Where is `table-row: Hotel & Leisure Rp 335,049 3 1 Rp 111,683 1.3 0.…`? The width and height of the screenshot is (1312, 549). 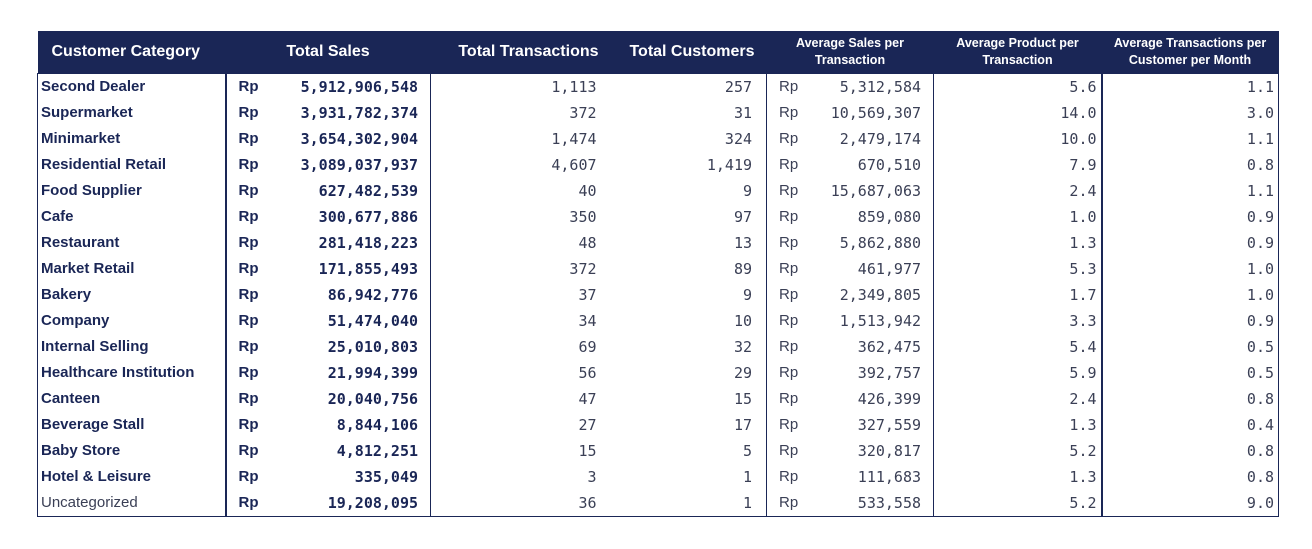 table-row: Hotel & Leisure Rp 335,049 3 1 Rp 111,683 1.3 0.… is located at coordinates (658, 476).